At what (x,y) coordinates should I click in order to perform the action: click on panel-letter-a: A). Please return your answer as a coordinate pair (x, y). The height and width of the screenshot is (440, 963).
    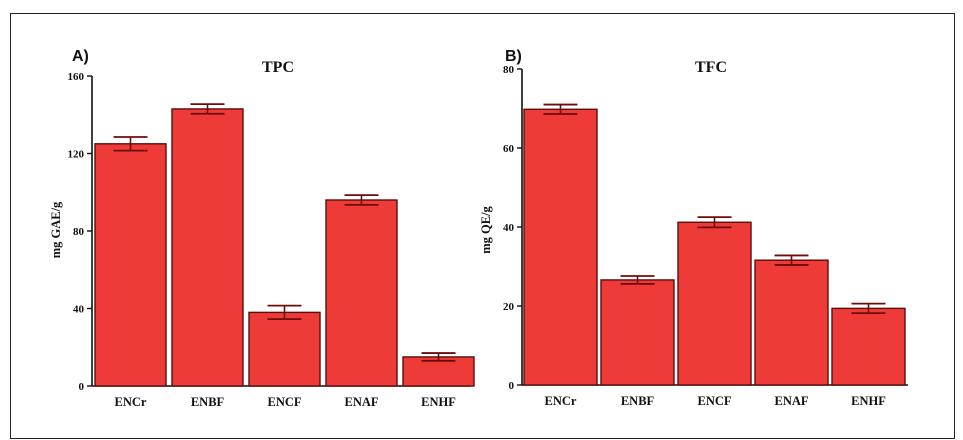
    Looking at the image, I should click on (80, 56).